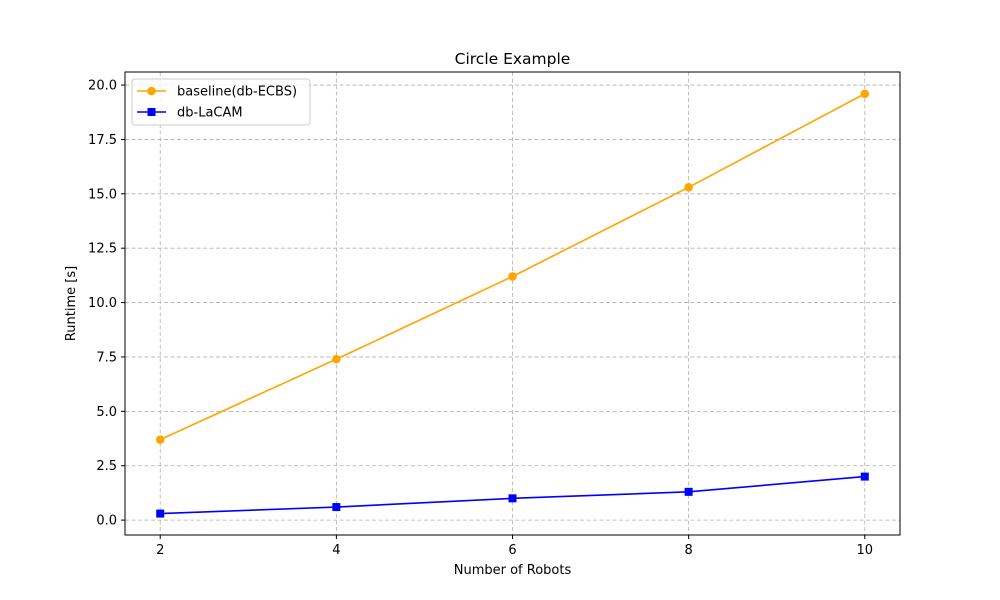  I want to click on legend: baseline(db-ECBS) db-LaCAM, so click(221, 102).